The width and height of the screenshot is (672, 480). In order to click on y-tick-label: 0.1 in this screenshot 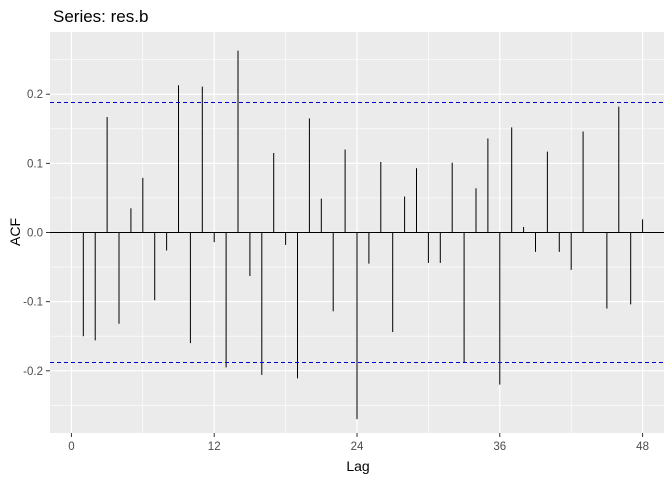, I will do `click(35, 164)`.